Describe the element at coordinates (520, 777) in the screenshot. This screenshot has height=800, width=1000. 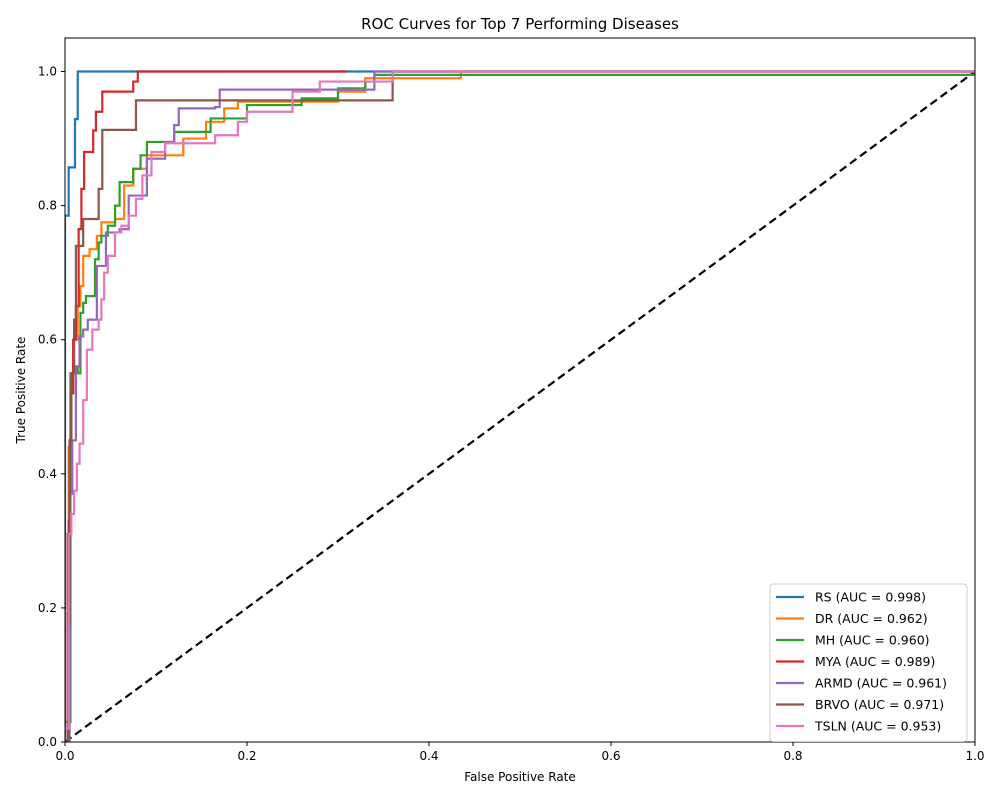
I see `x-axis-label: False Positive Rate` at that location.